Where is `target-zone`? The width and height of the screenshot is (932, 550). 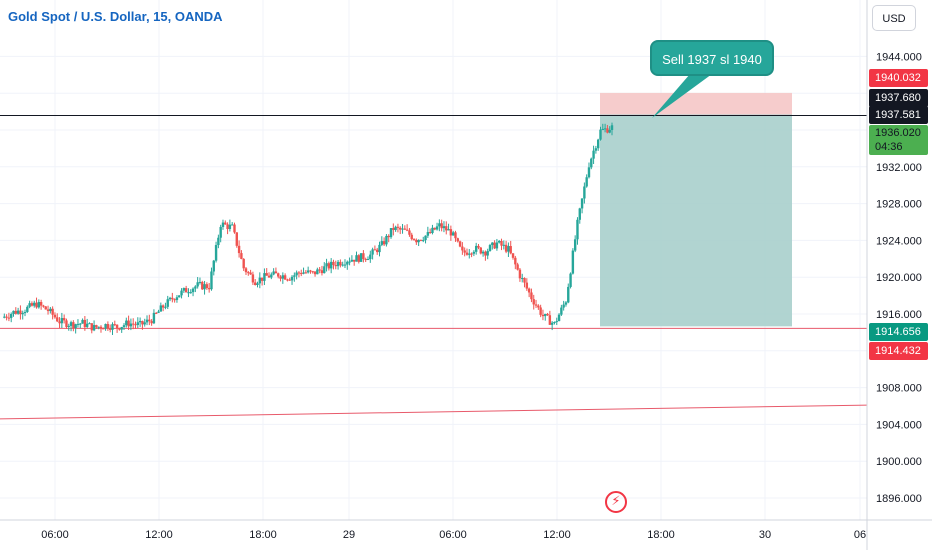 target-zone is located at coordinates (696, 220).